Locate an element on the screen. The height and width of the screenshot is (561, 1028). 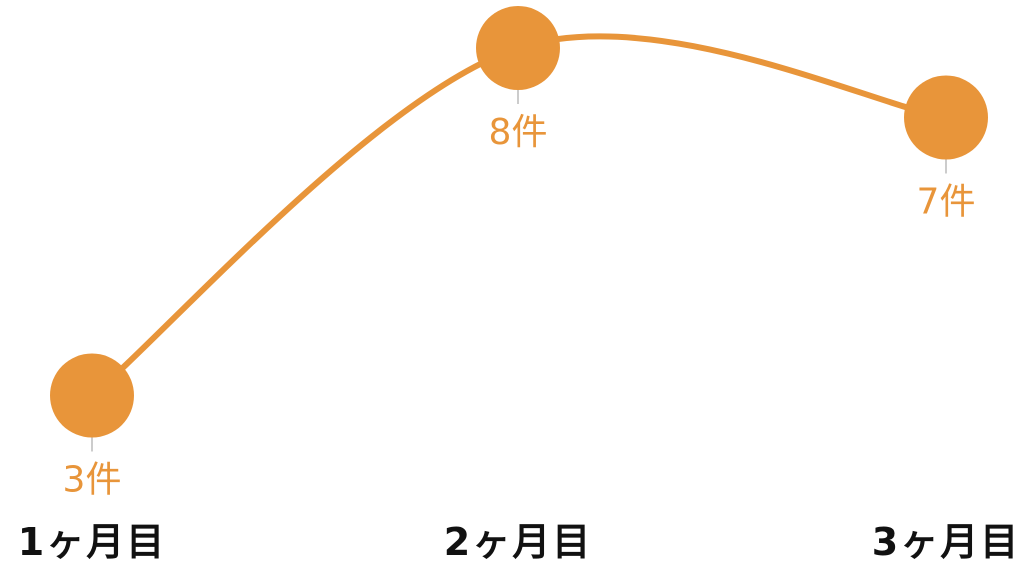
x-axis-tick-labels: 1ヶ月目 2ヶ月目 3ヶ月目 is located at coordinates (519, 540).